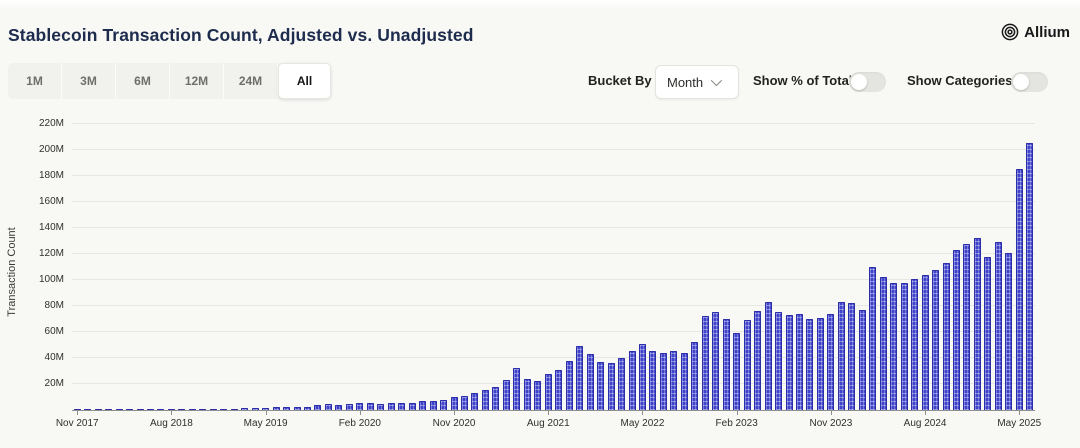 The image size is (1080, 448). Describe the element at coordinates (287, 408) in the screenshot. I see `bar-jul-2019` at that location.